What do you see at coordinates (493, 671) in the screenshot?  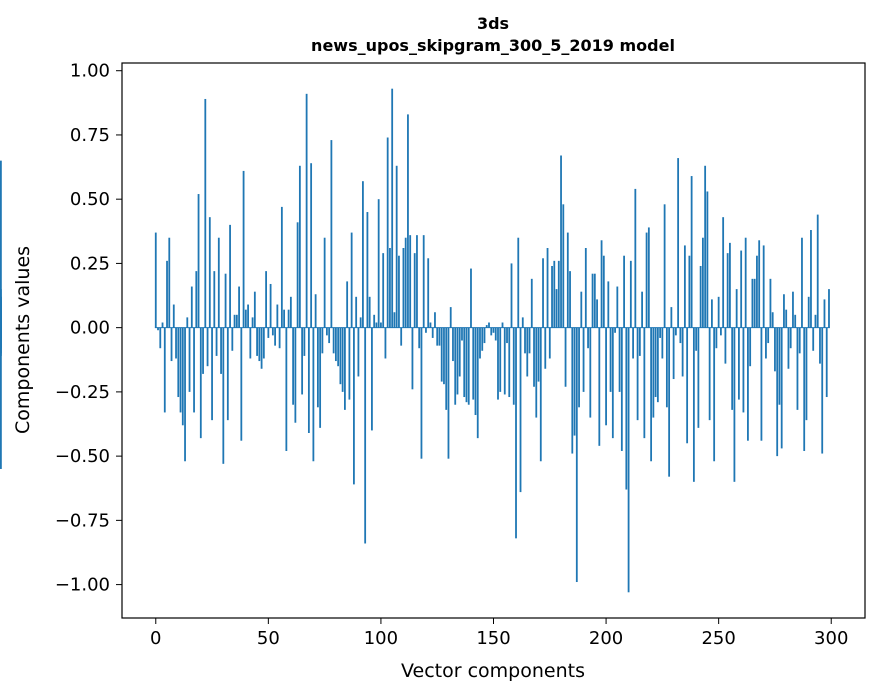 I see `x-axis-label: Vector components` at bounding box center [493, 671].